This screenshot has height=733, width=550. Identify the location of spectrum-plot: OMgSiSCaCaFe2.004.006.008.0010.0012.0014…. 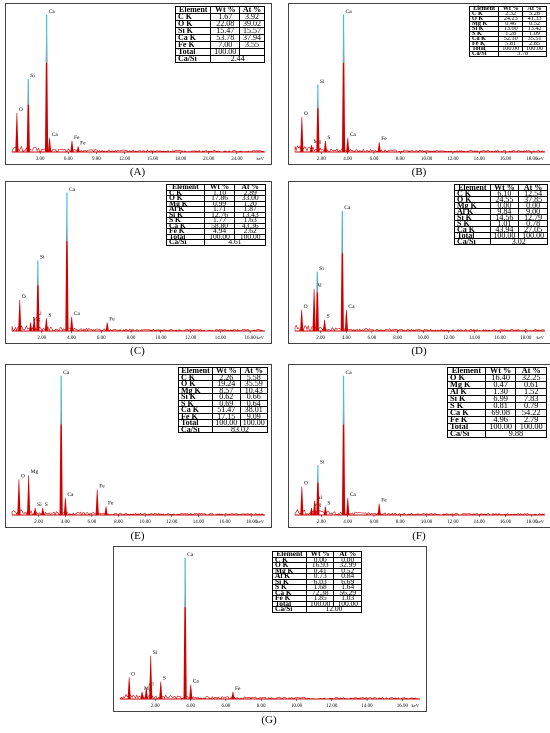
(419, 85).